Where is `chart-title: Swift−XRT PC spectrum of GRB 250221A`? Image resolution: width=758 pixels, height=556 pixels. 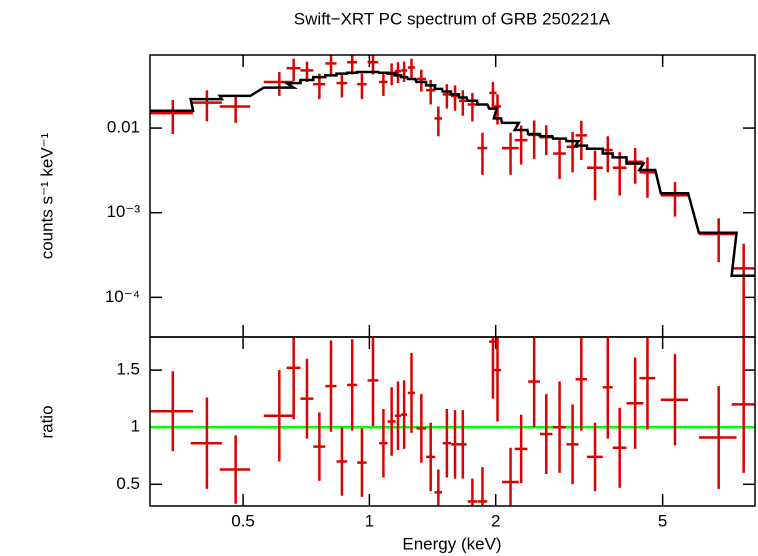 chart-title: Swift−XRT PC spectrum of GRB 250221A is located at coordinates (452, 18).